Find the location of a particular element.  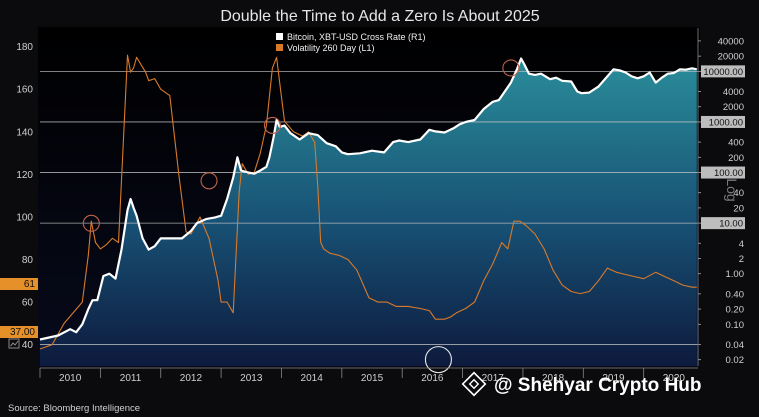

right-tick-label: 20 is located at coordinates (738, 208).